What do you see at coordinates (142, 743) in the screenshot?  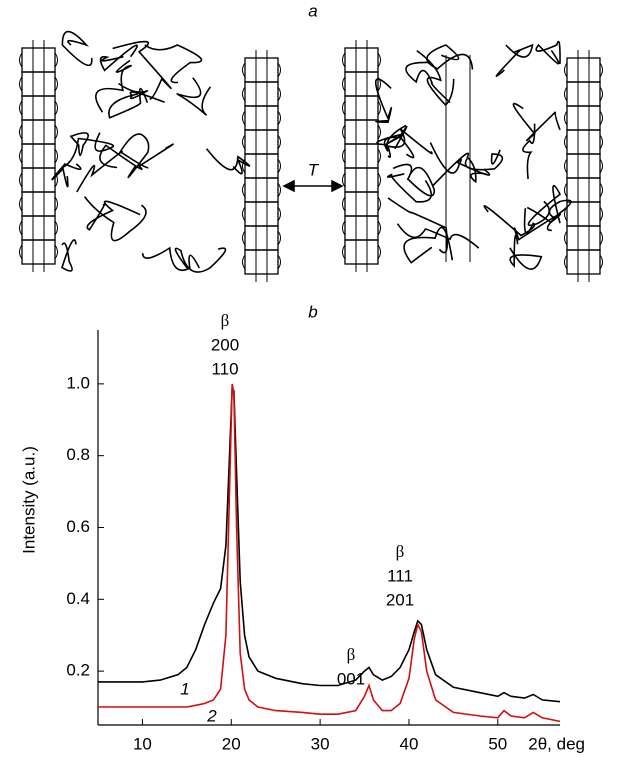 I see `x-tick-label: 10` at bounding box center [142, 743].